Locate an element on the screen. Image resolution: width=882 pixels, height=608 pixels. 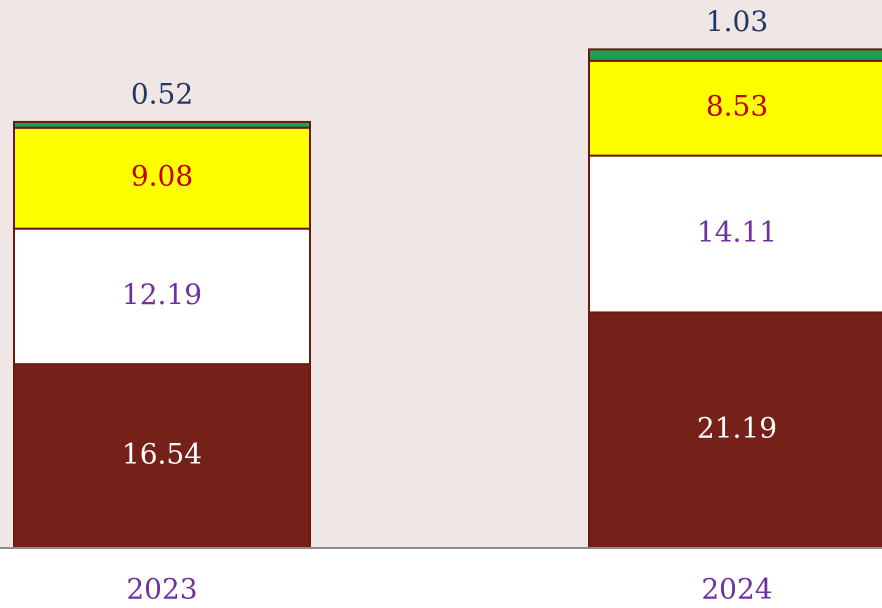
data-label: 12.19 is located at coordinates (162, 294).